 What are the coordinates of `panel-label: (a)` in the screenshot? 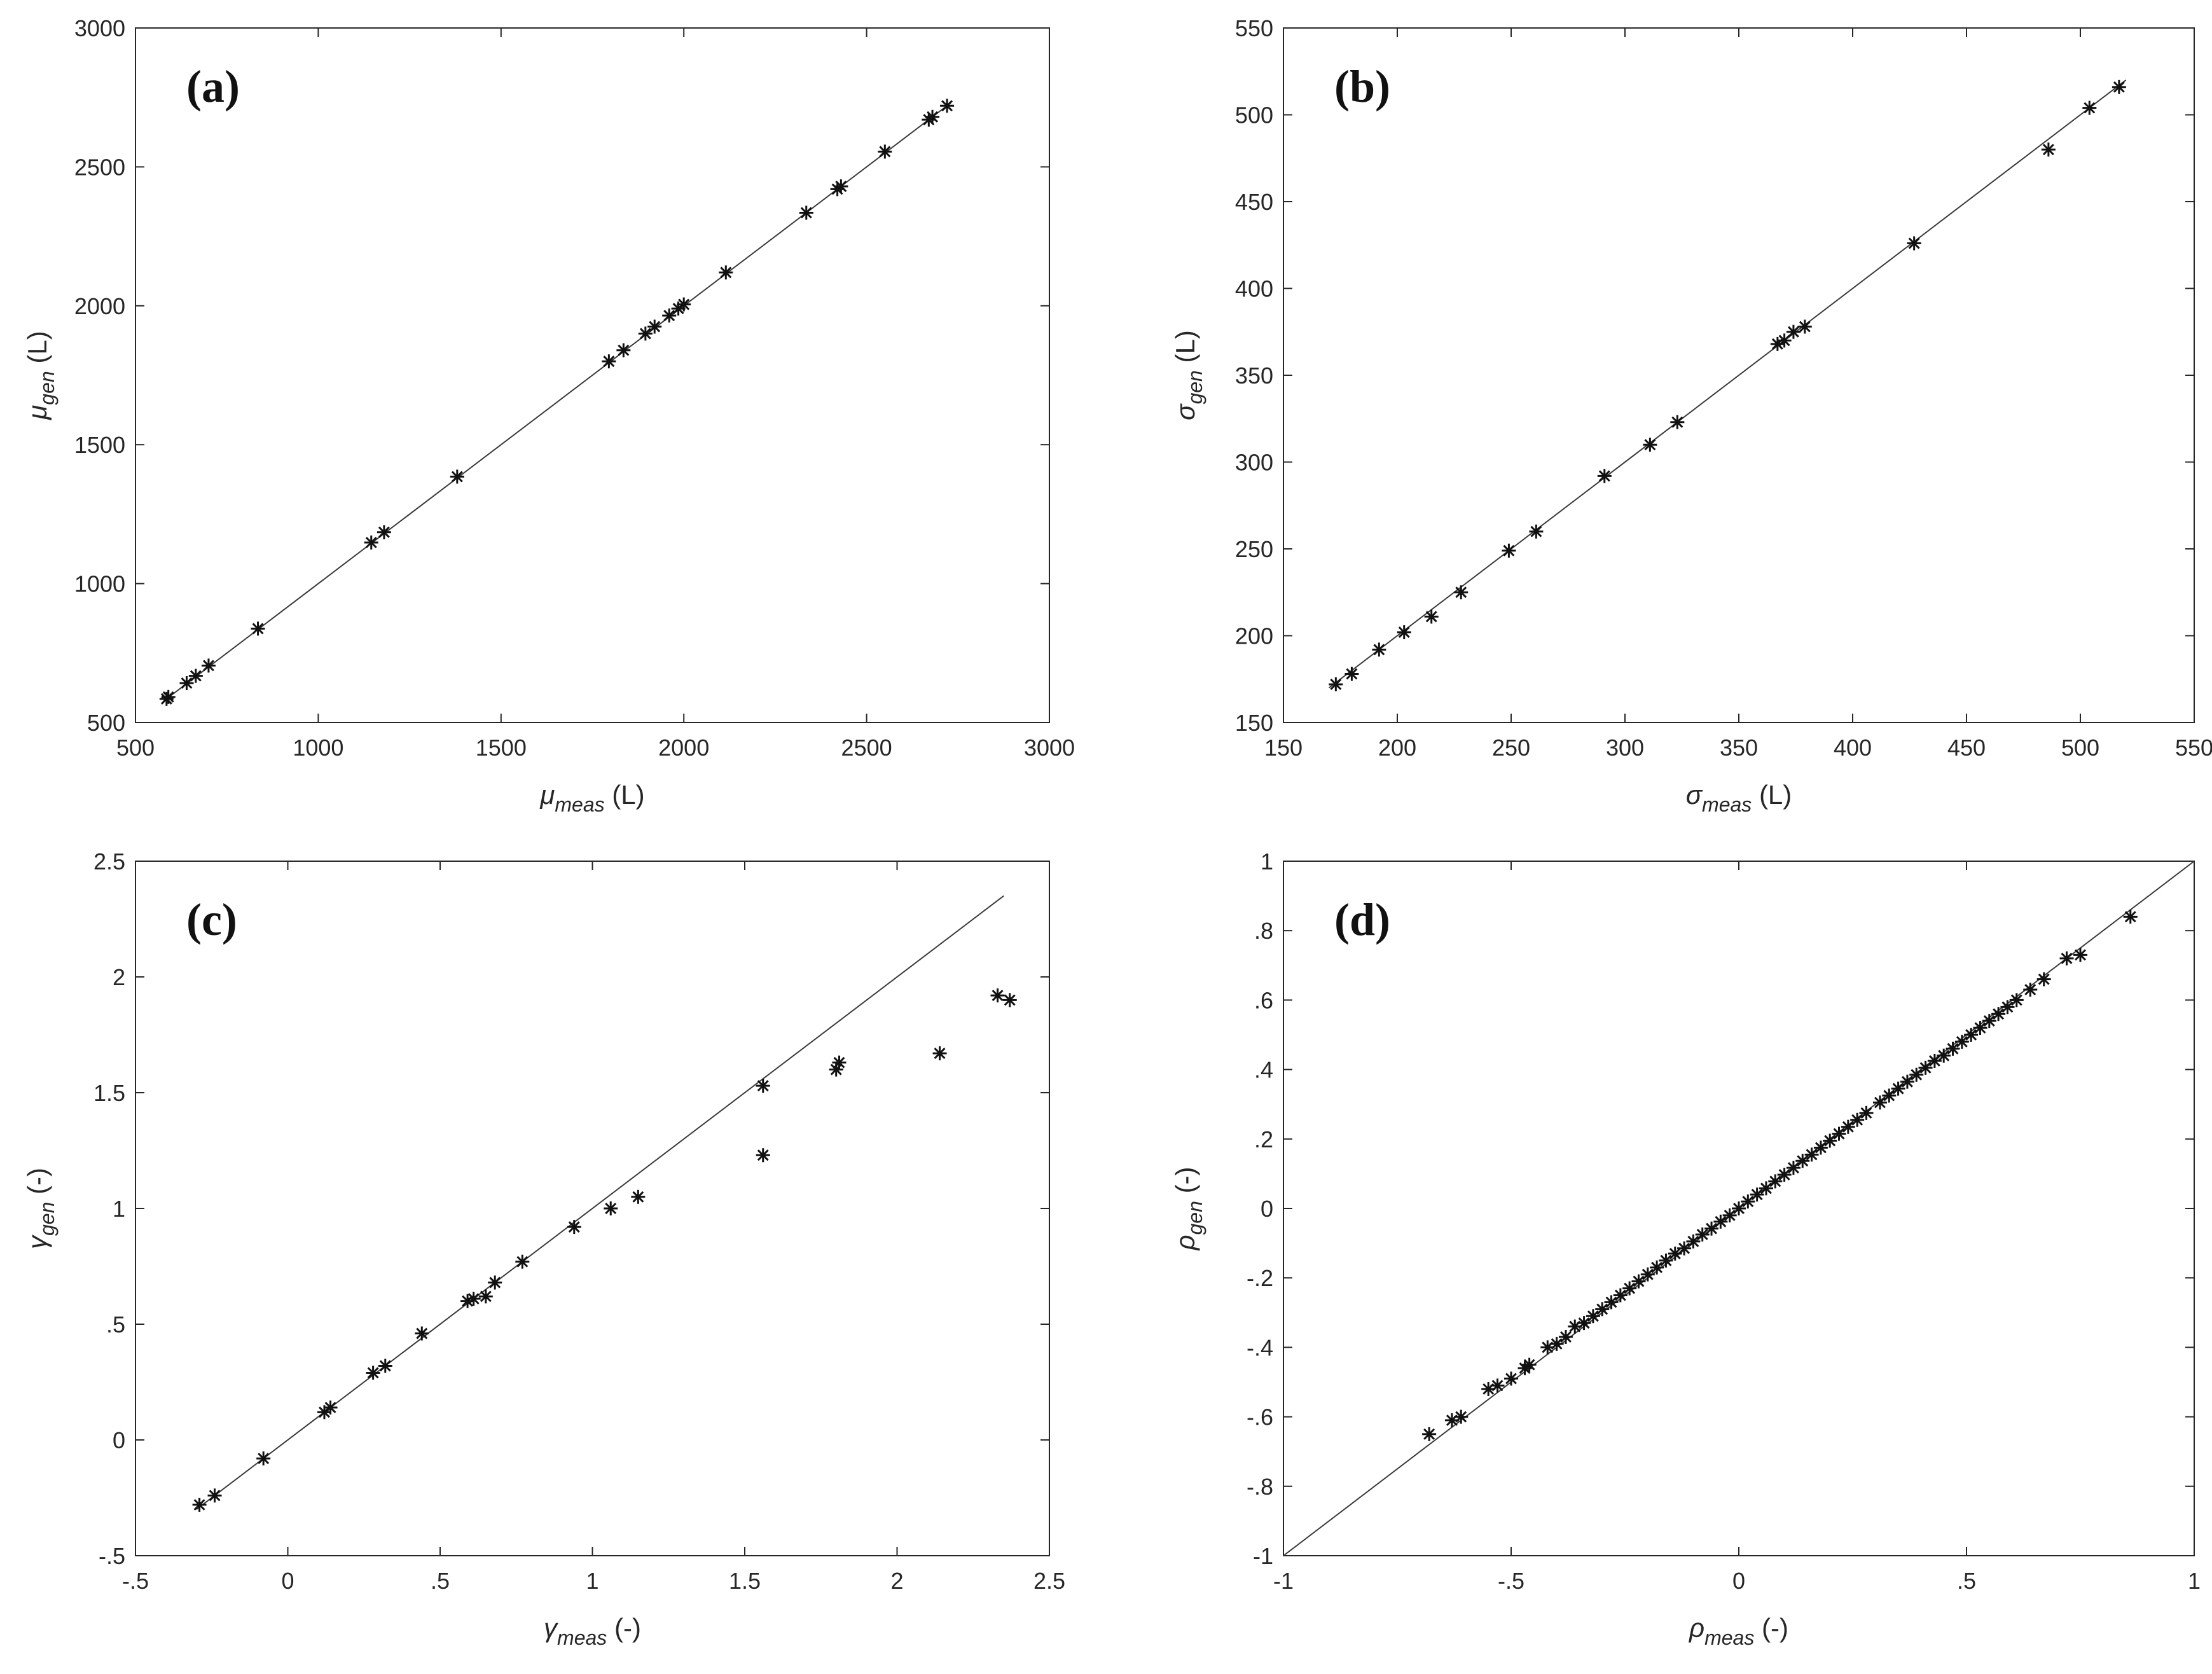 It's located at (213, 86).